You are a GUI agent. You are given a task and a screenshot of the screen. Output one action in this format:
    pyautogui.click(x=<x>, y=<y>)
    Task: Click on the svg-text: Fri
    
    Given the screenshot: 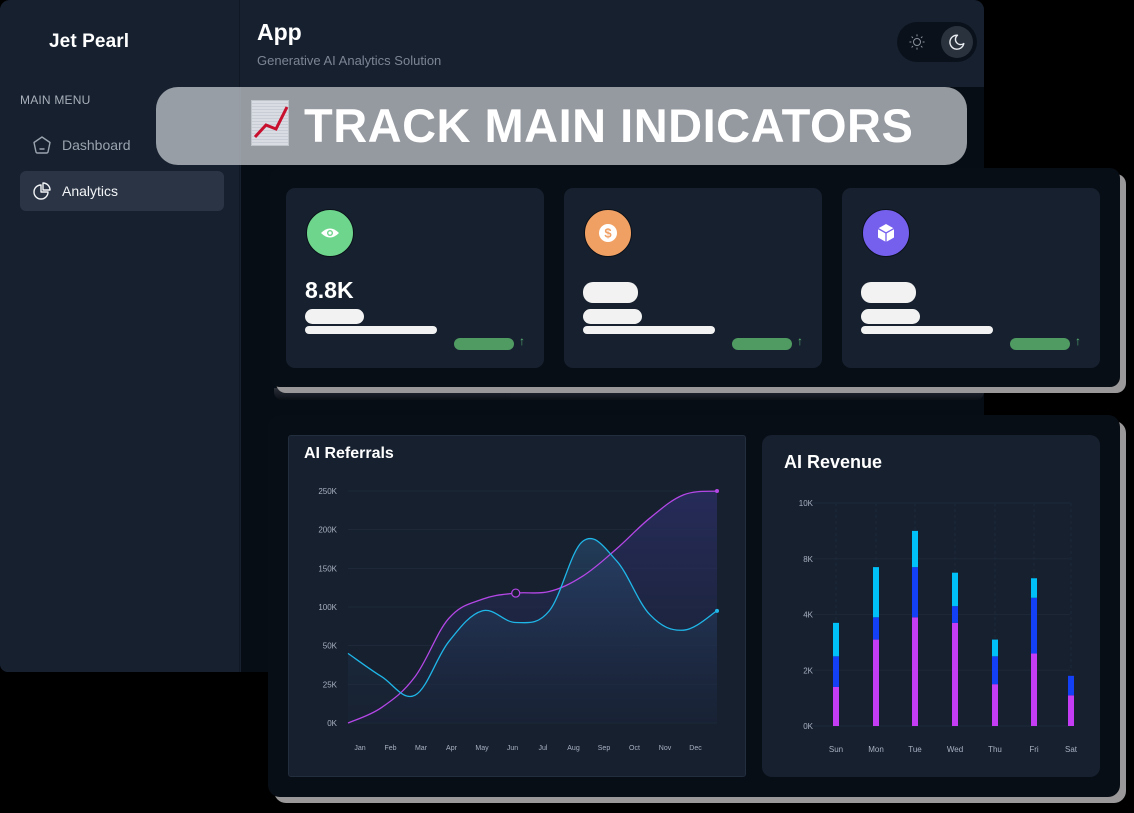 What is the action you would take?
    pyautogui.click(x=1034, y=749)
    